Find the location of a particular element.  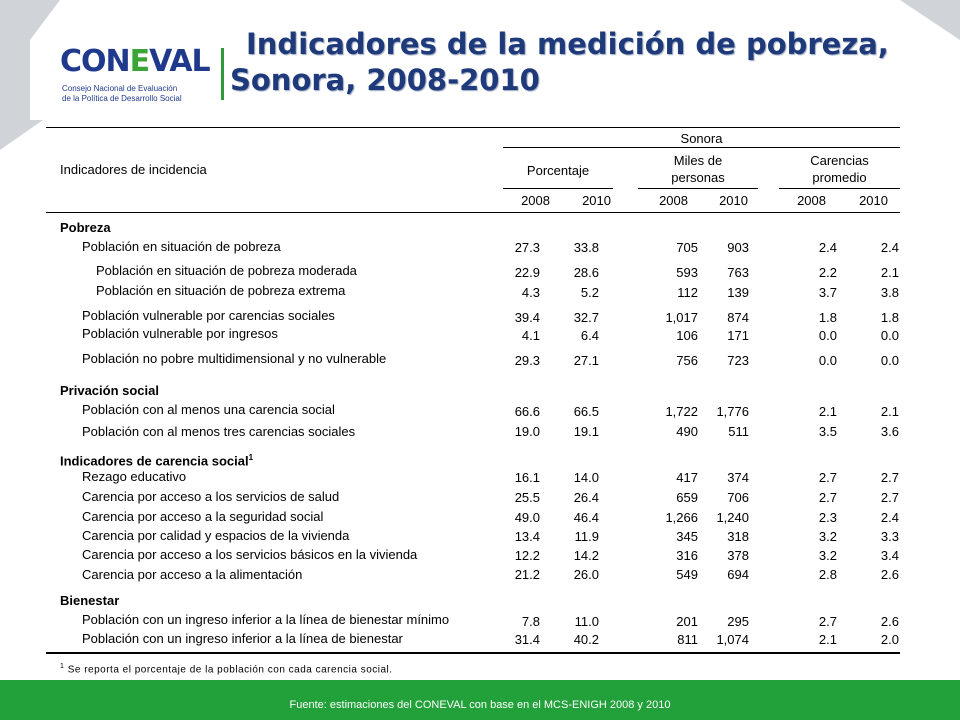

table-cell: 26.0 is located at coordinates (586, 574).